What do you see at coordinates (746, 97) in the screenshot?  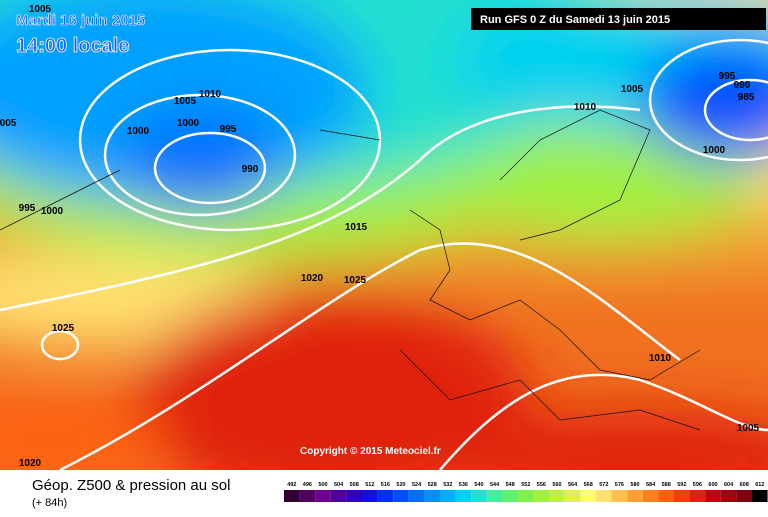 I see `isobar-label: 985` at bounding box center [746, 97].